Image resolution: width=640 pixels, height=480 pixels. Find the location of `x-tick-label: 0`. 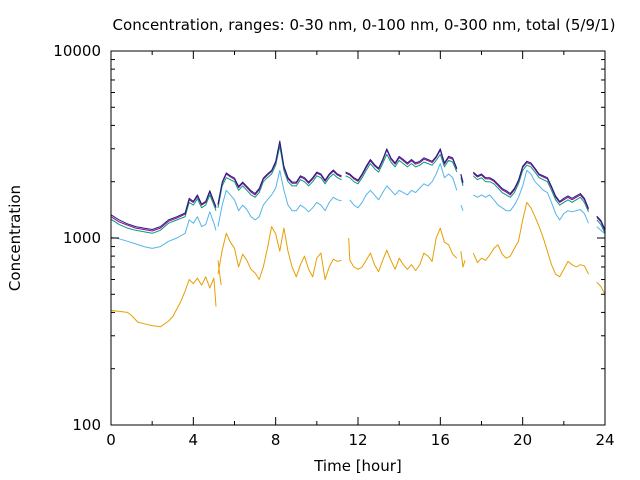

x-tick-label: 0 is located at coordinates (111, 440).